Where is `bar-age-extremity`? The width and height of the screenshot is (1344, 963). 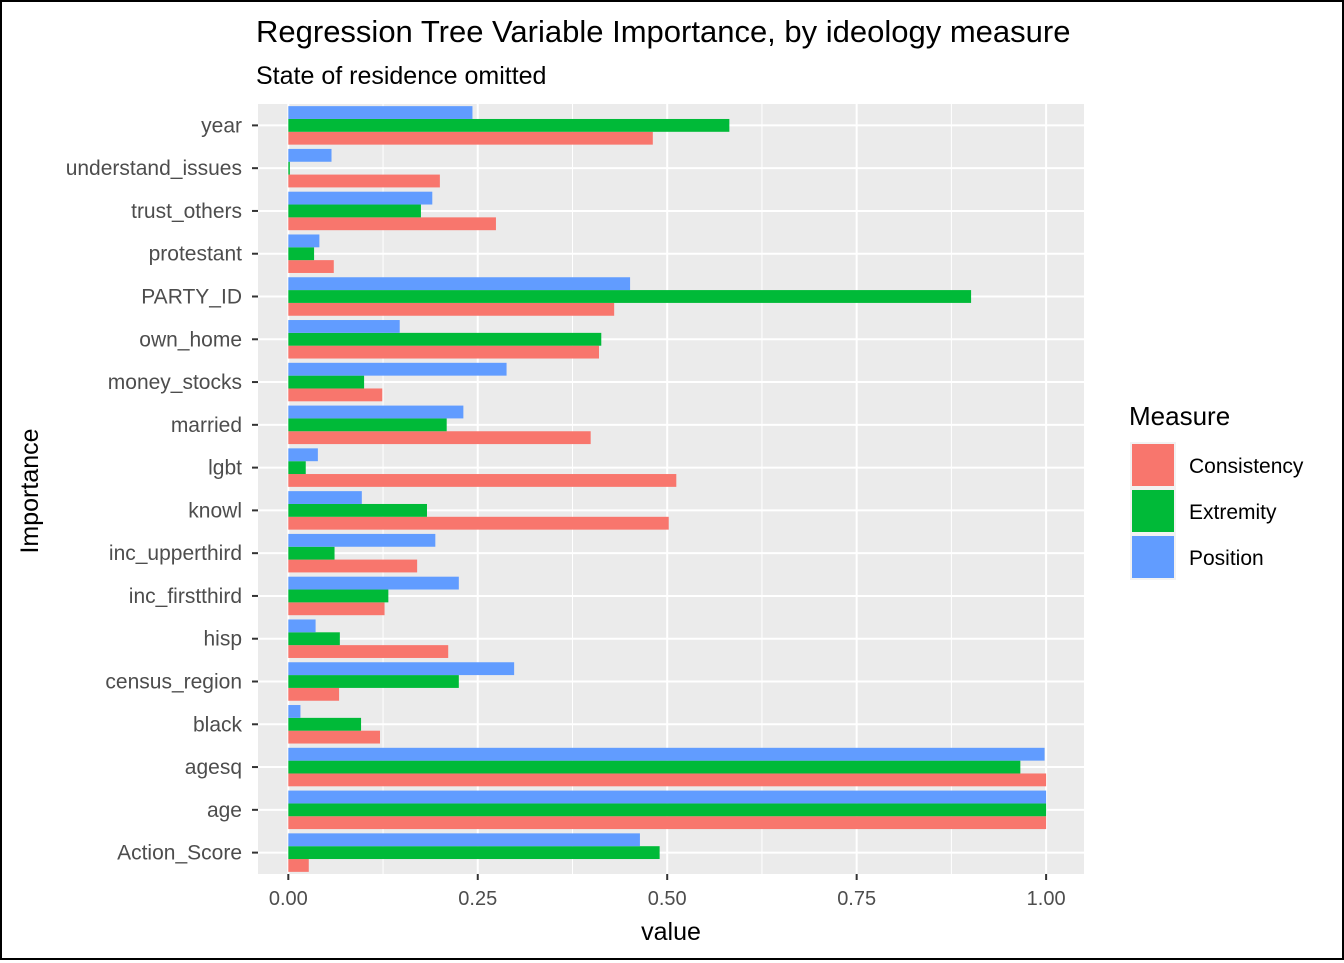 bar-age-extremity is located at coordinates (667, 810).